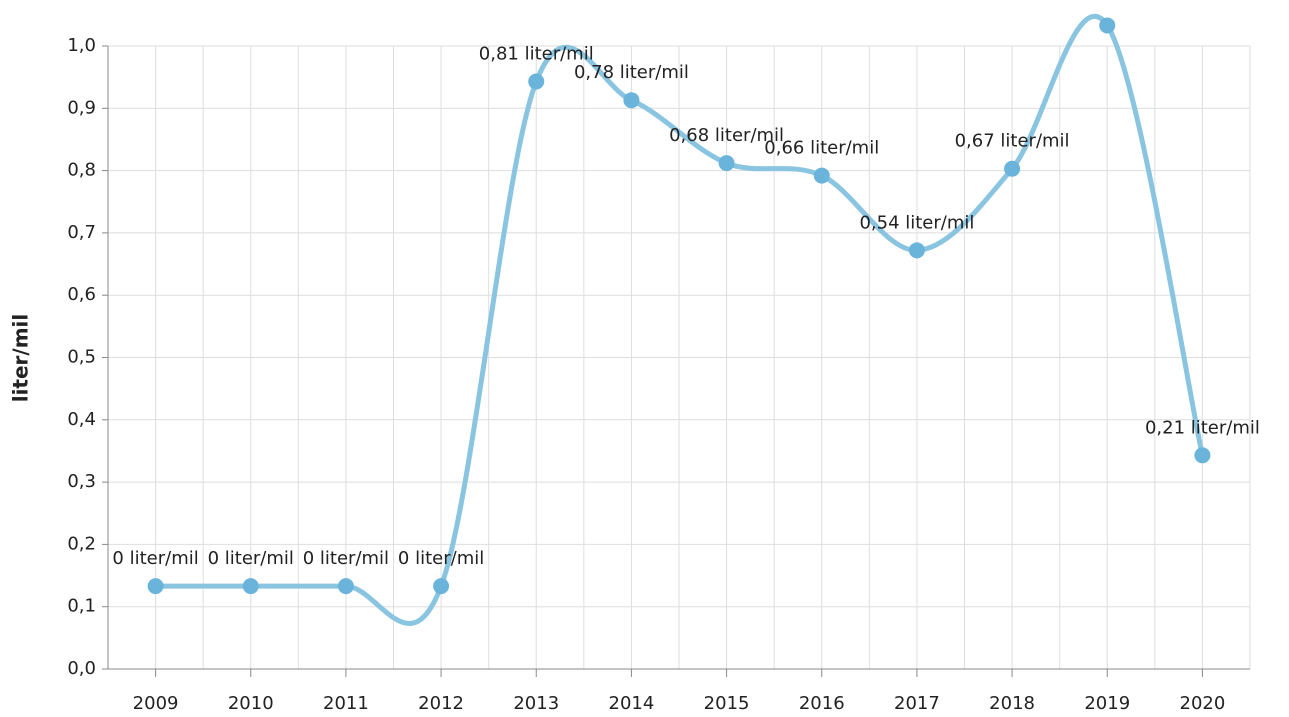  Describe the element at coordinates (632, 703) in the screenshot. I see `x-tick-label: 2014` at that location.